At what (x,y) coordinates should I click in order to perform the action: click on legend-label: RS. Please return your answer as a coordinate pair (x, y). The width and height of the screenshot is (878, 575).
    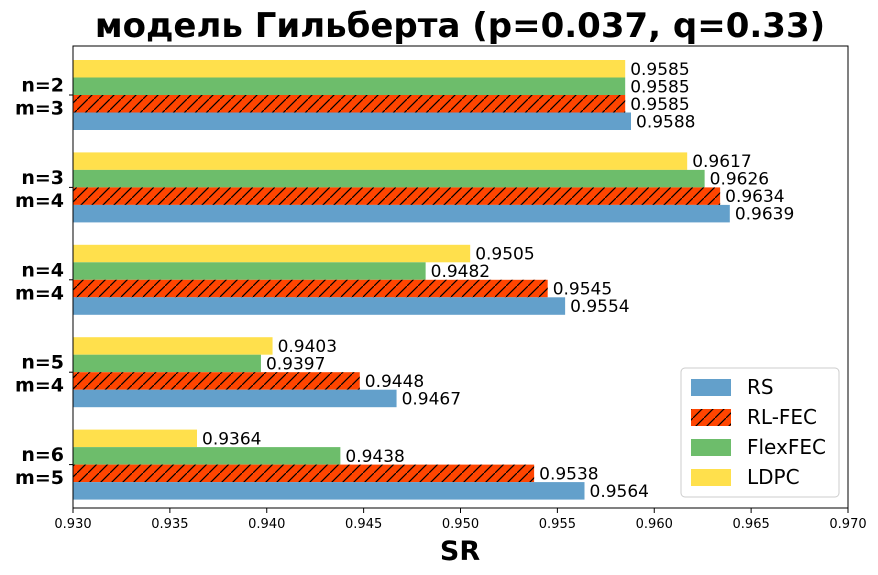
    Looking at the image, I should click on (760, 387).